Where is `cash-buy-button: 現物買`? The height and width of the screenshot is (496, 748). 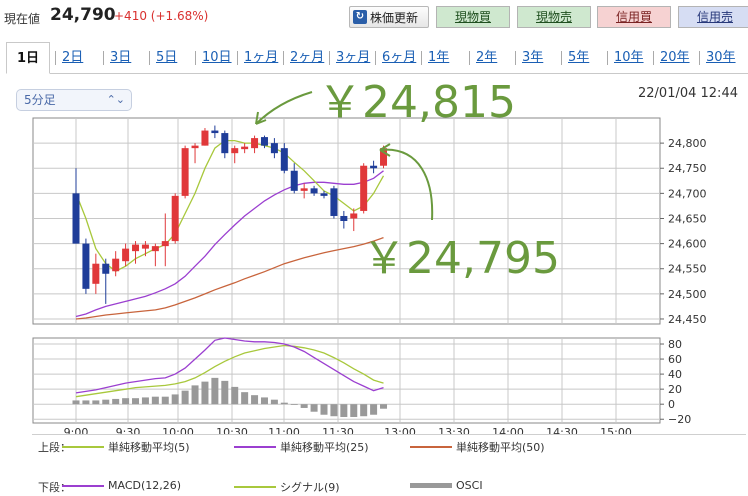
cash-buy-button: 現物買 is located at coordinates (473, 17).